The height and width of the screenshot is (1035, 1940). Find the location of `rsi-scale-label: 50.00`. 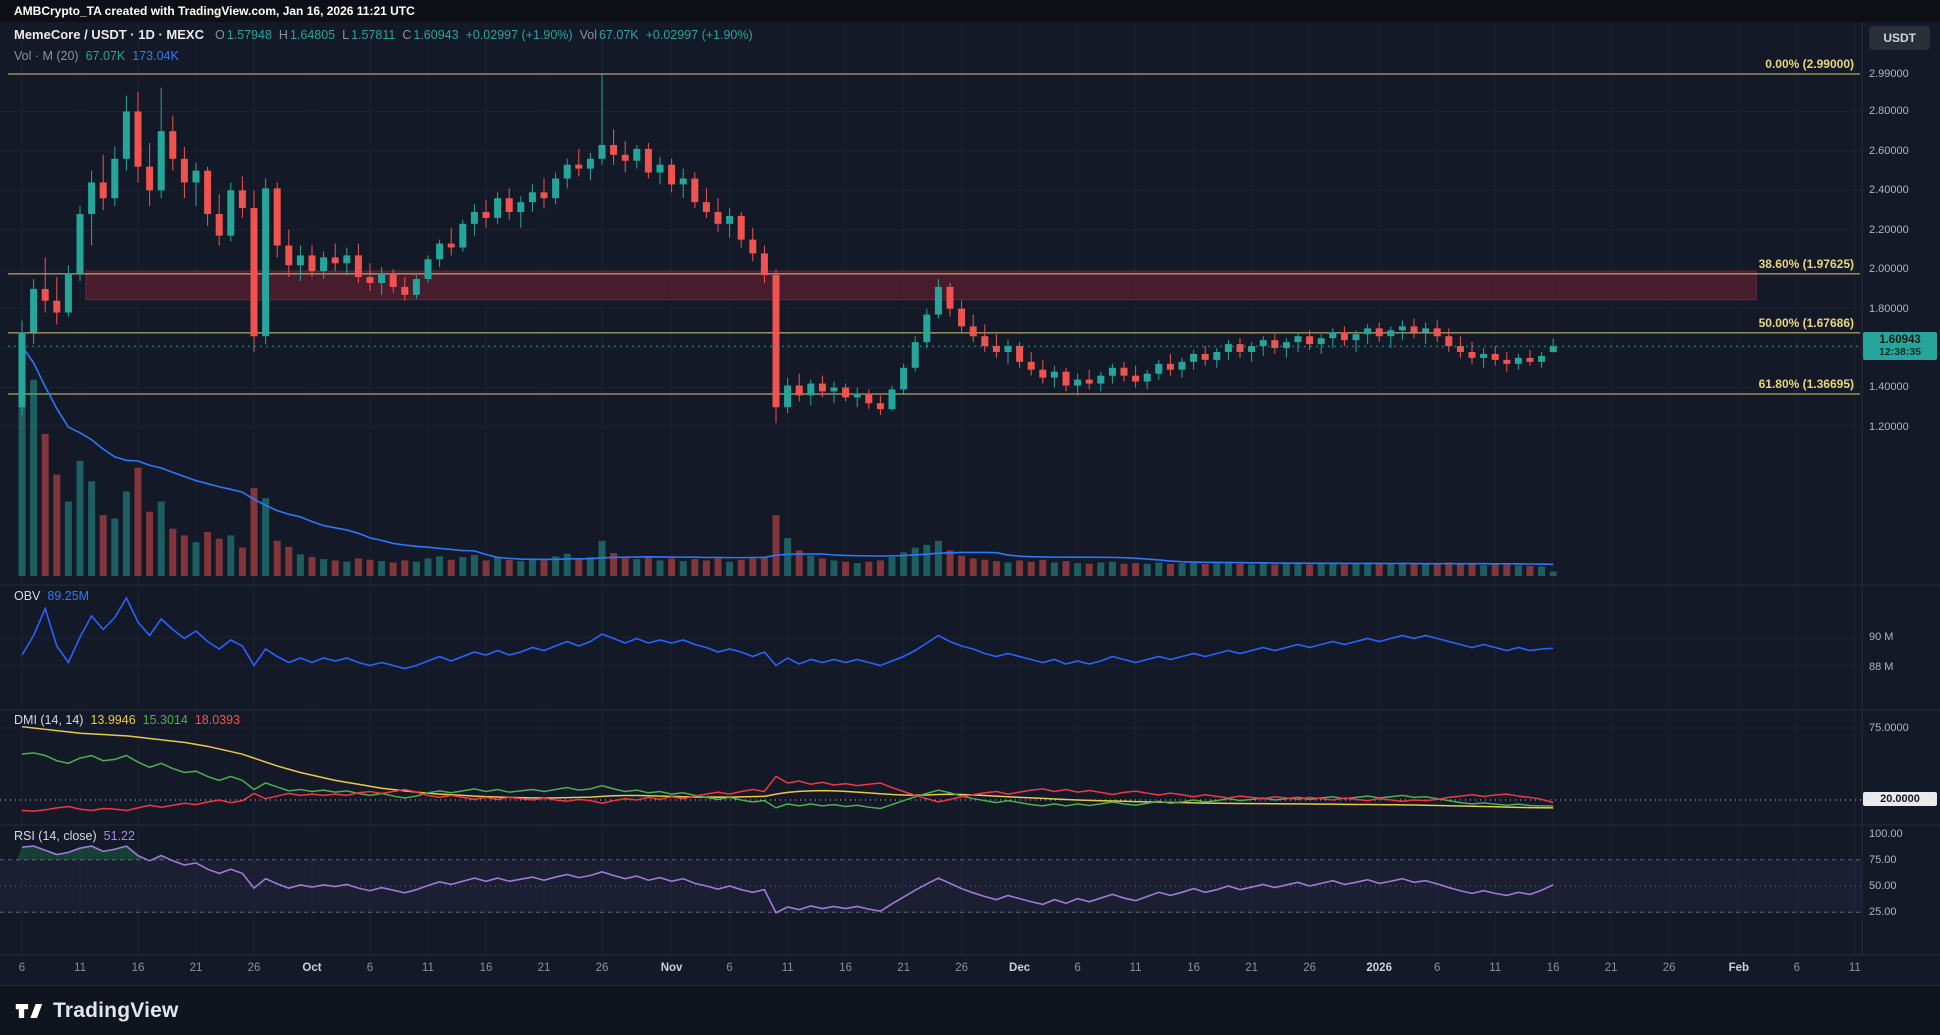

rsi-scale-label: 50.00 is located at coordinates (1883, 886).